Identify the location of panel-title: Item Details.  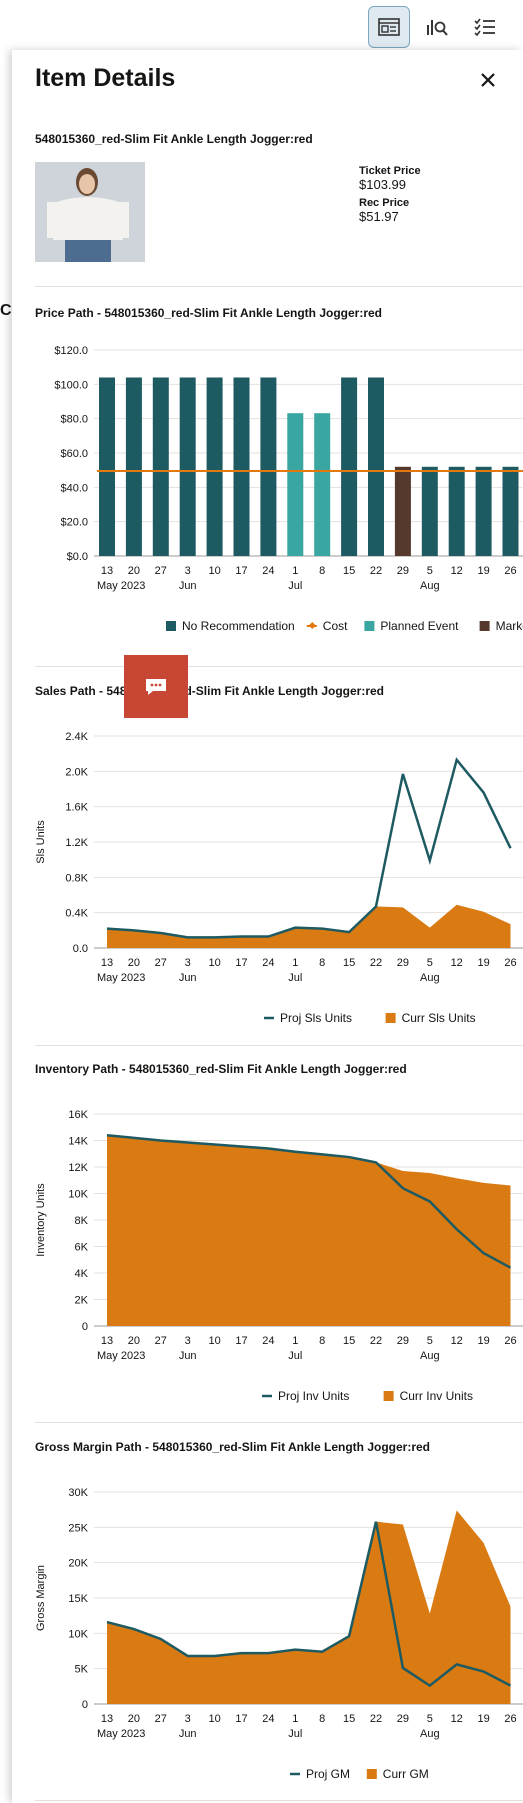
(105, 78).